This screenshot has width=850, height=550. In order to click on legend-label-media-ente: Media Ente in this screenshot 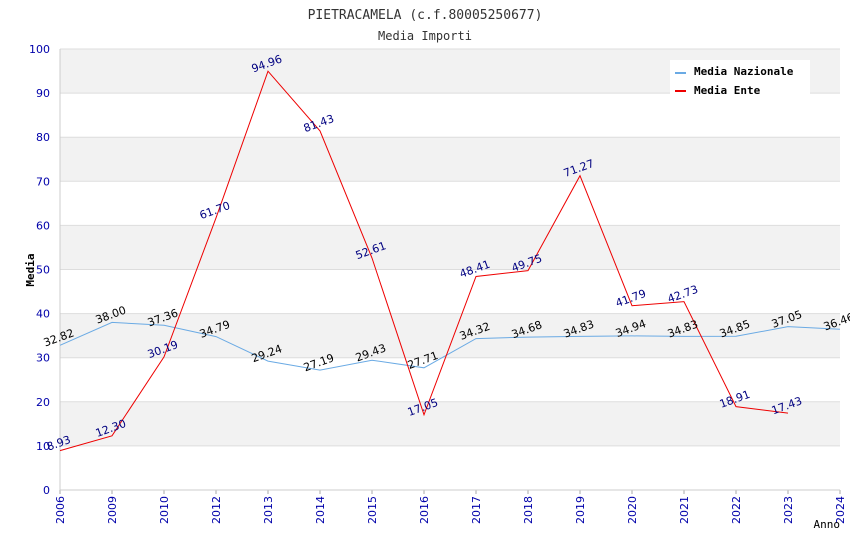, I will do `click(727, 90)`.